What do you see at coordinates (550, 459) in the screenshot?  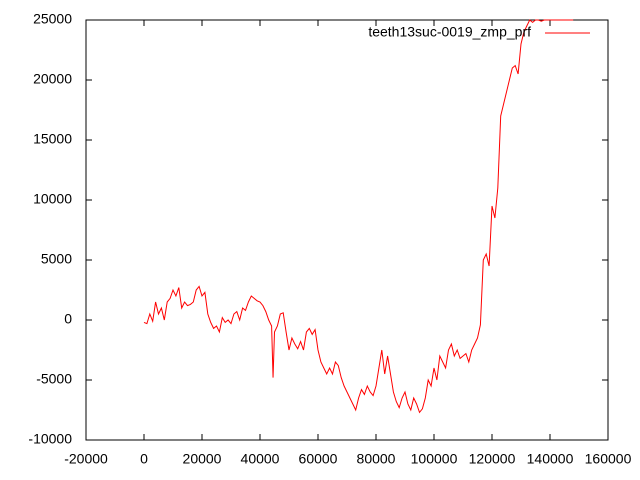 I see `x-tick-label: 140000` at bounding box center [550, 459].